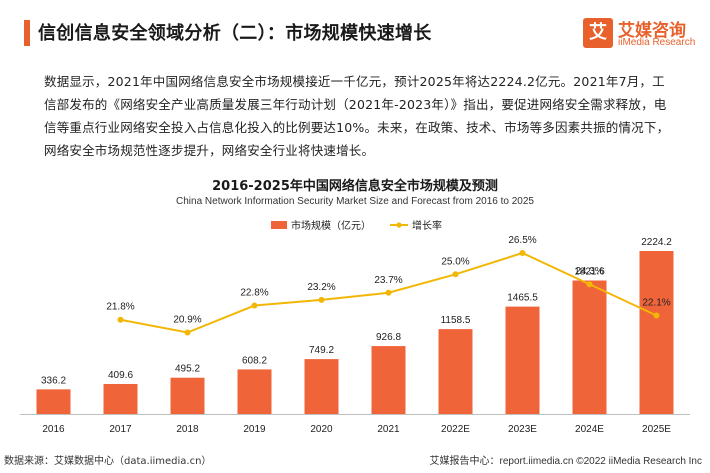  I want to click on title-accent-bar, so click(27, 33).